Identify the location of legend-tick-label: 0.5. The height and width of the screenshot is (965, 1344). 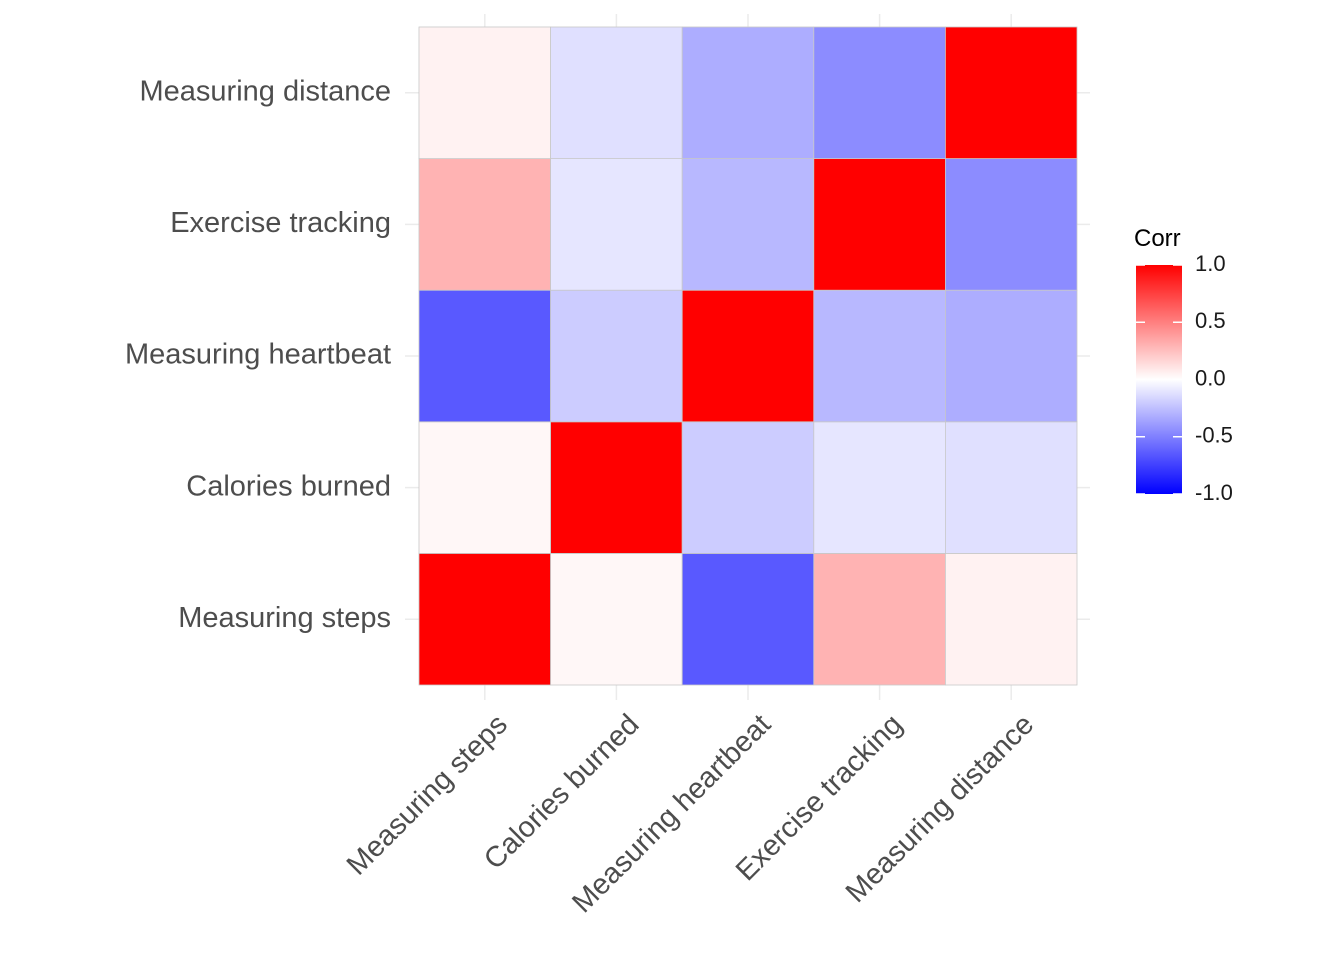
(1210, 320).